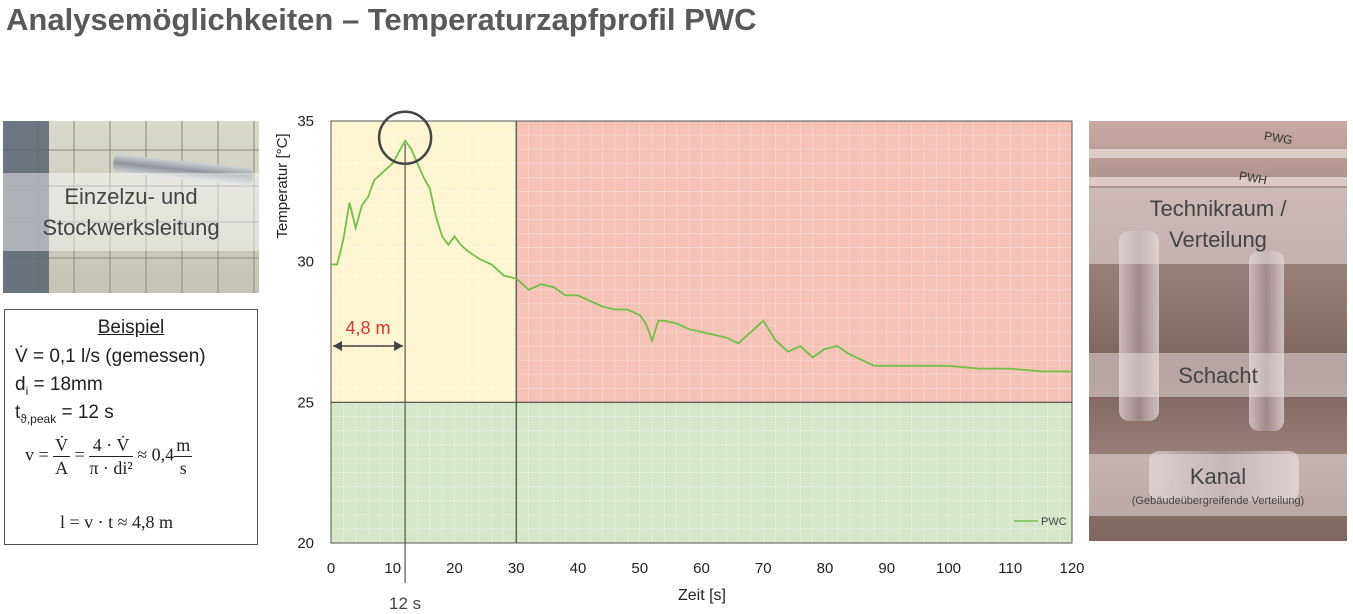  What do you see at coordinates (64, 414) in the screenshot?
I see `example-peak-time: tϑ,peak = 12 s` at bounding box center [64, 414].